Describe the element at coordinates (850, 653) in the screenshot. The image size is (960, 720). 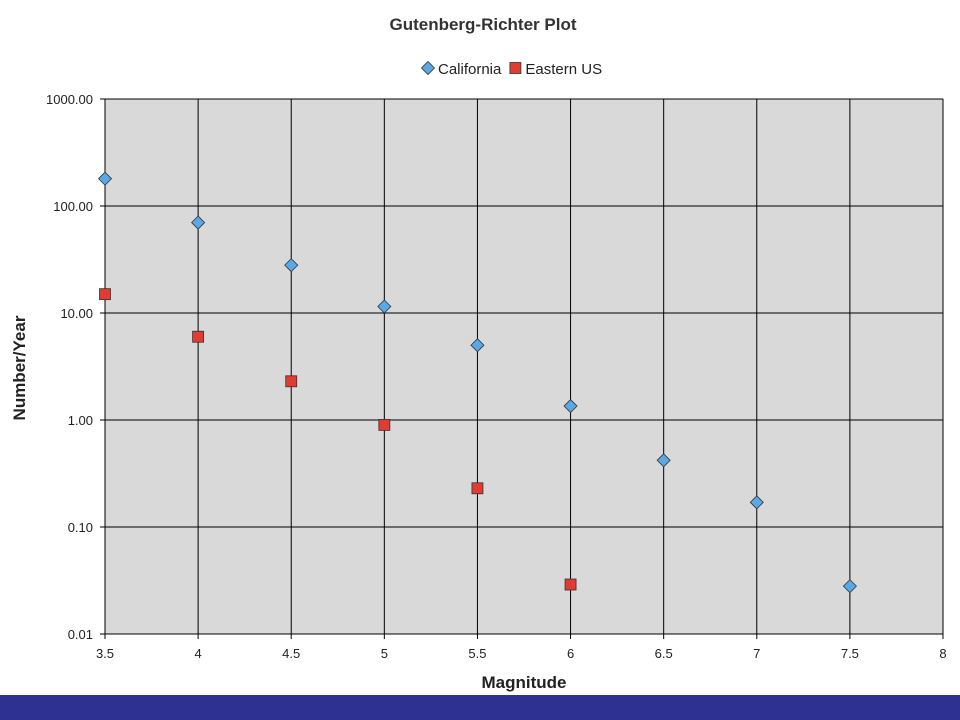
I see `x-tick-label: 7.5` at that location.